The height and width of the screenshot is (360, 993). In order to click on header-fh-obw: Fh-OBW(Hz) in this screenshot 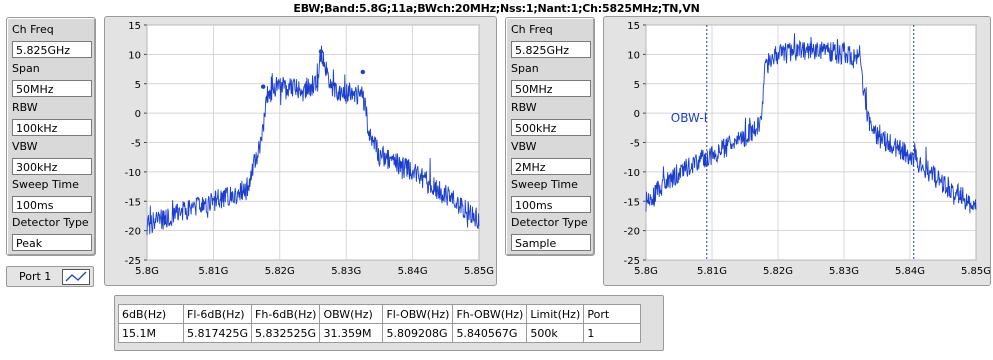, I will do `click(490, 314)`.